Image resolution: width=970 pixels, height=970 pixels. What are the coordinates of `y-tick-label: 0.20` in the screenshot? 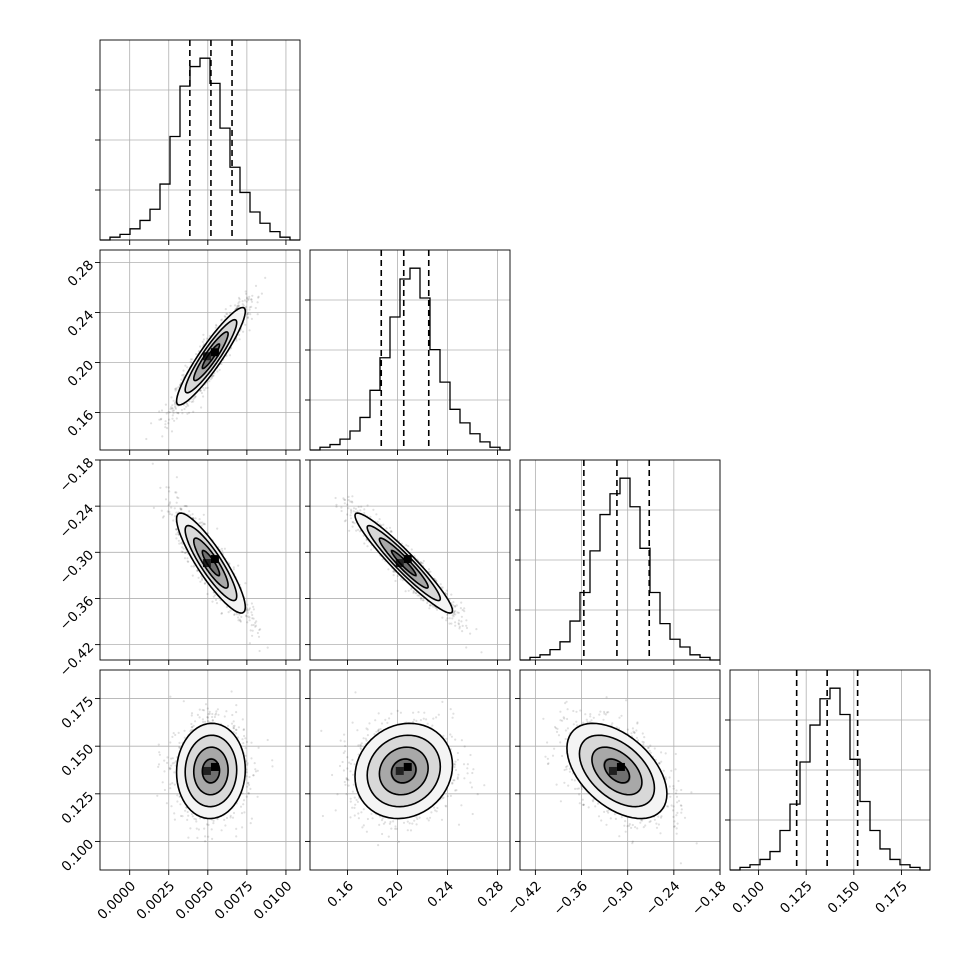 It's located at (81, 373).